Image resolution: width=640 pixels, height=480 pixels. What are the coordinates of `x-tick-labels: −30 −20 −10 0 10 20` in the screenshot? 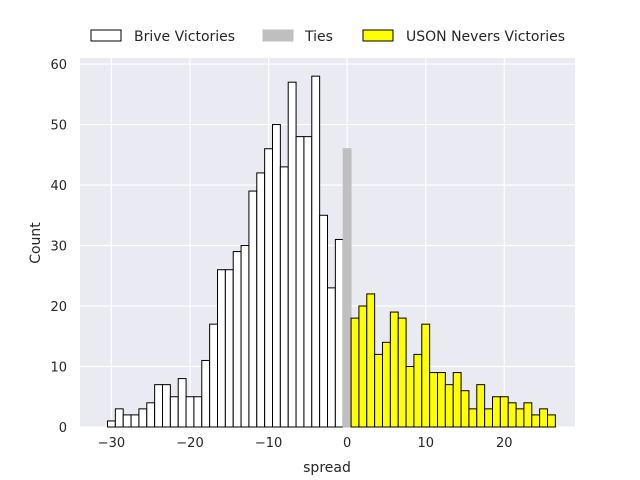 It's located at (305, 443).